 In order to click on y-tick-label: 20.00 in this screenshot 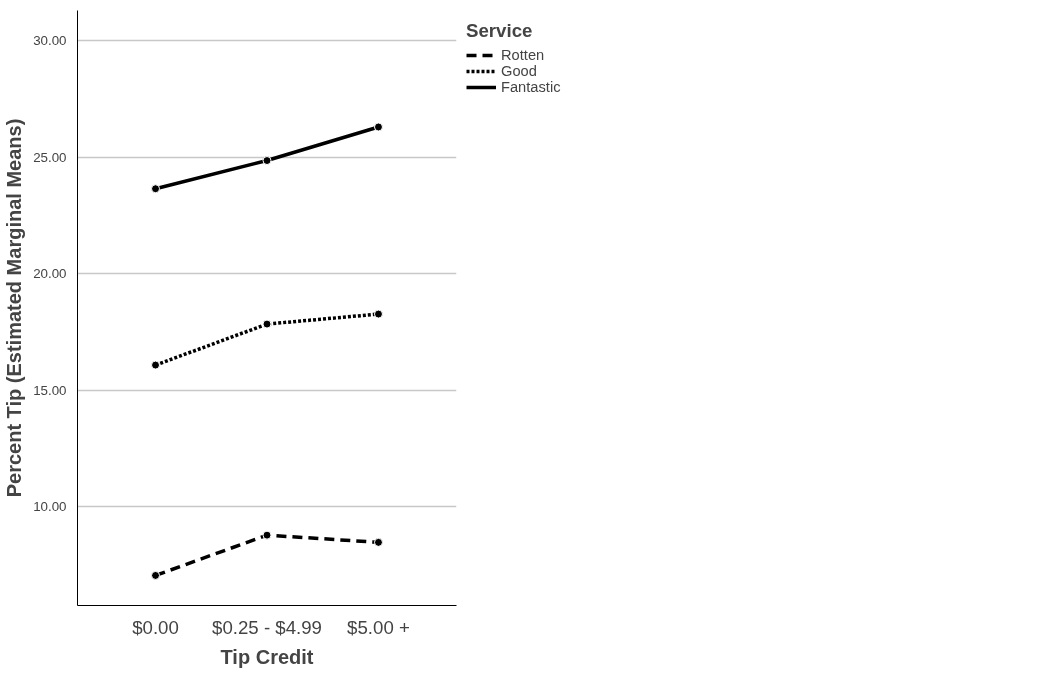, I will do `click(50, 274)`.